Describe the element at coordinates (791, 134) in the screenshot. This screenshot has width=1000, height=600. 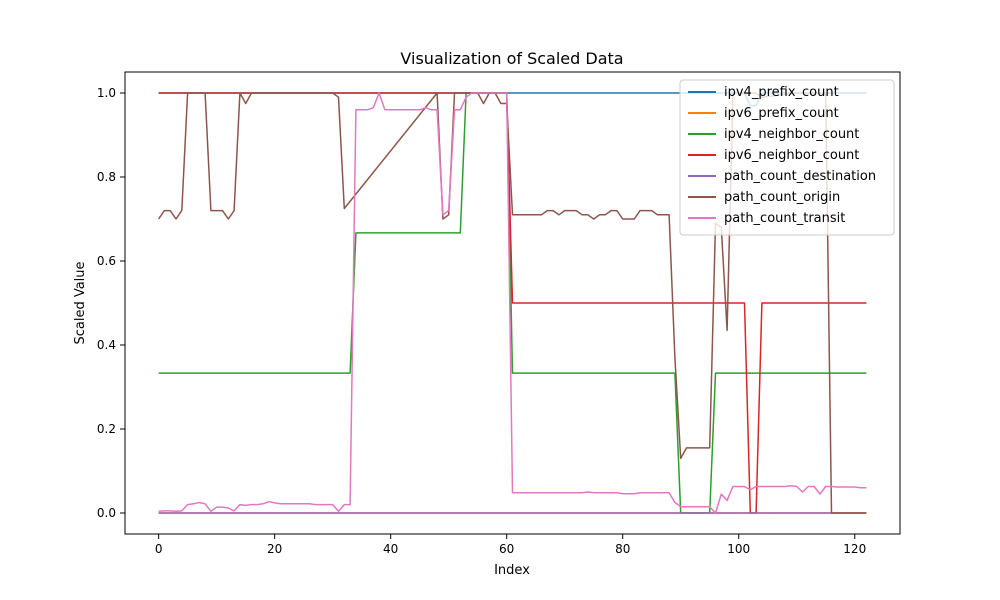
I see `legend-label: ipv4_neighbor_count` at that location.